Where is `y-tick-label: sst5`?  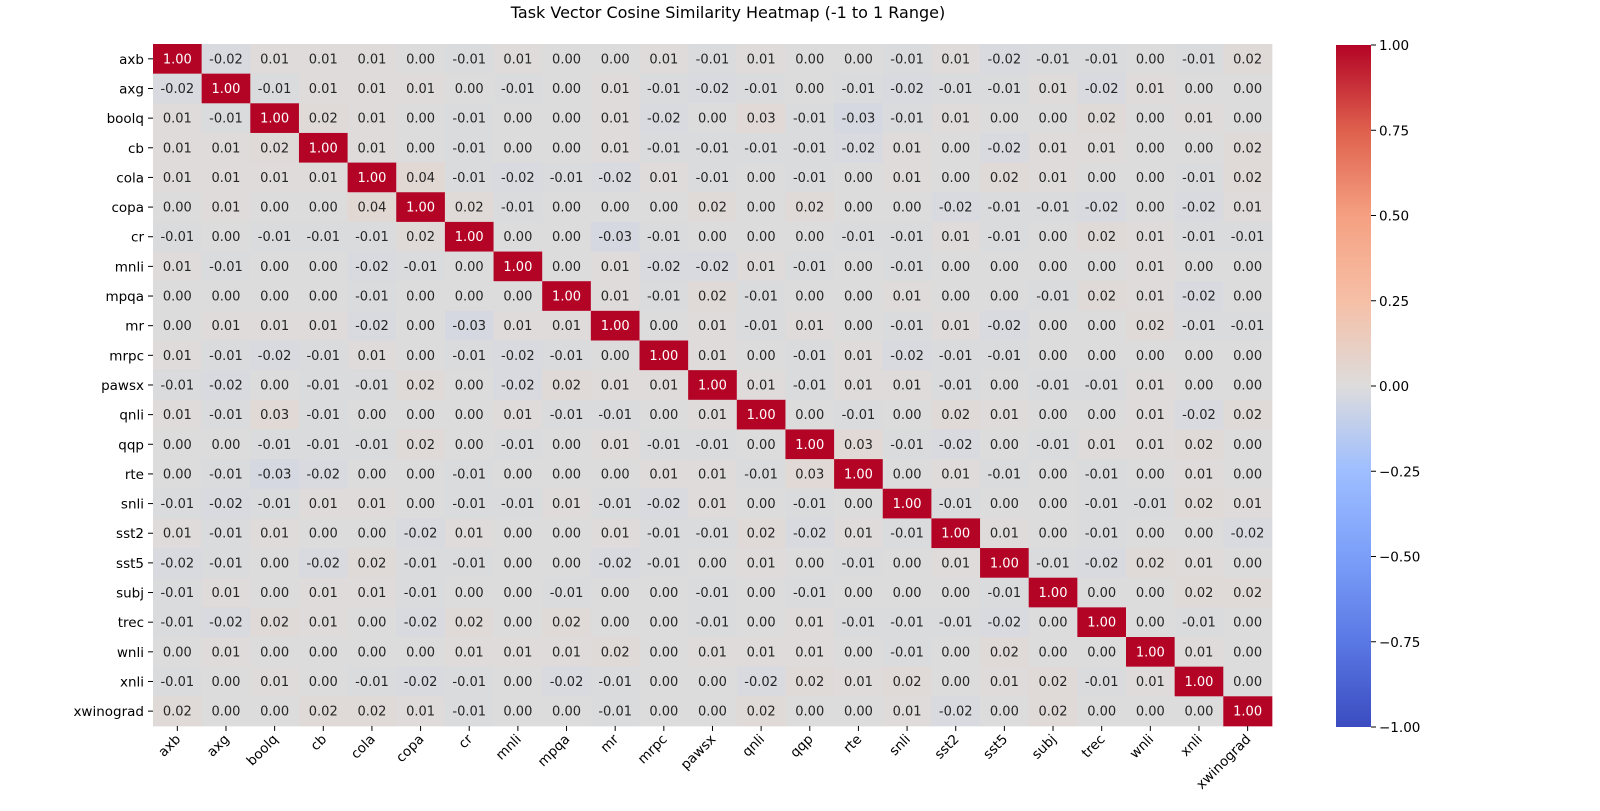
y-tick-label: sst5 is located at coordinates (130, 564).